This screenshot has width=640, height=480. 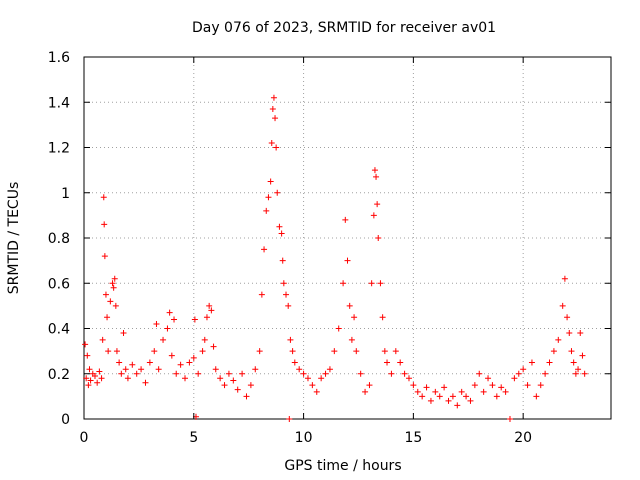 What do you see at coordinates (193, 438) in the screenshot?
I see `x-tick-label: 5` at bounding box center [193, 438].